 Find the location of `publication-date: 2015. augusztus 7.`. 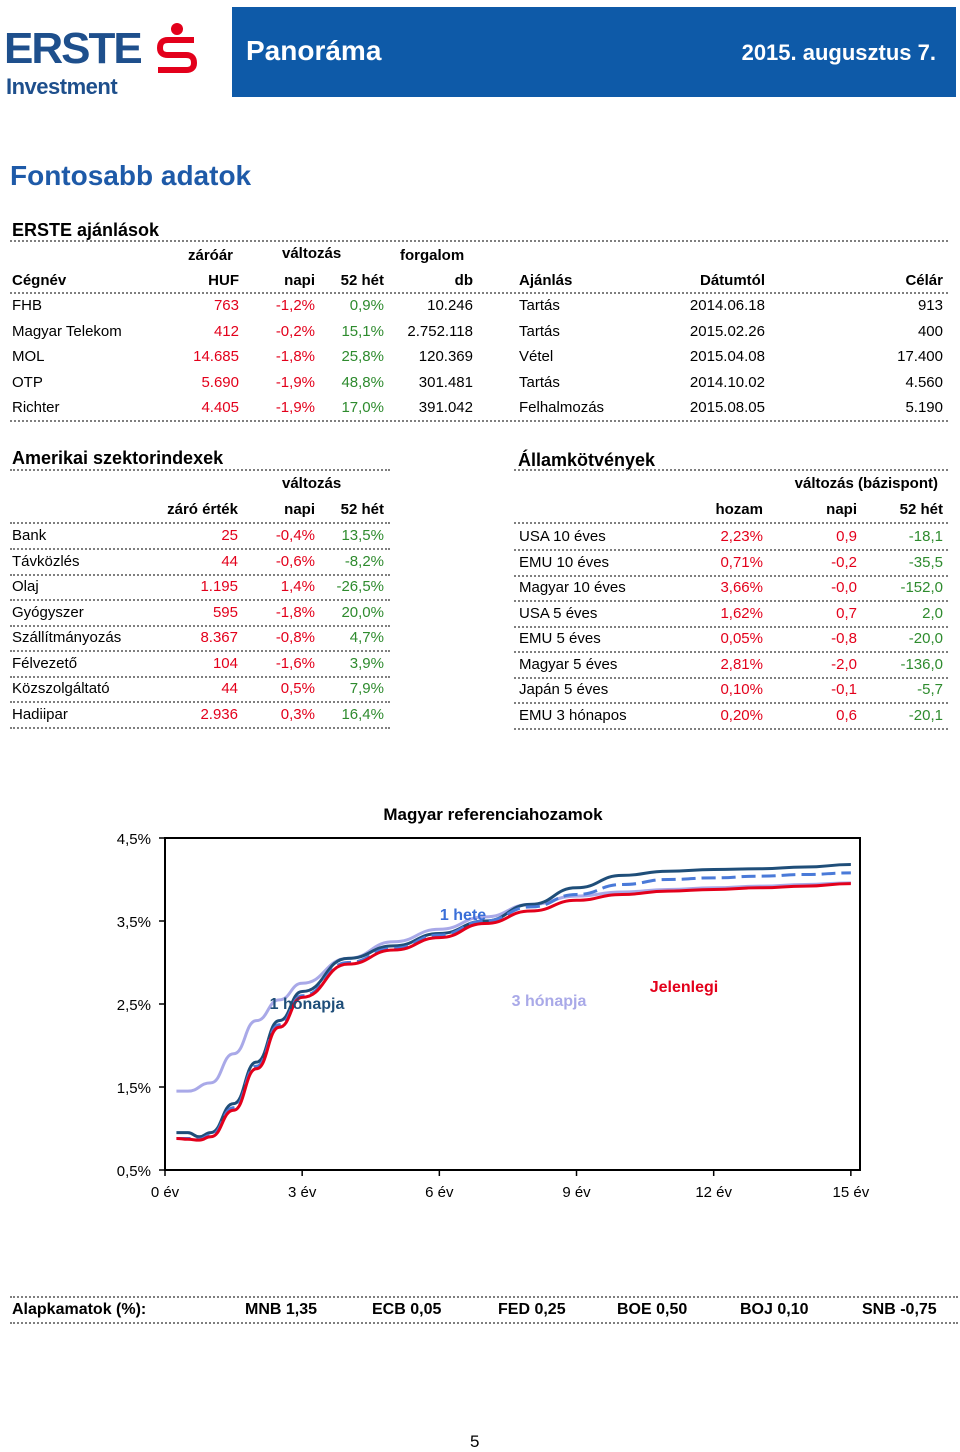

publication-date: 2015. augusztus 7. is located at coordinates (838, 52).